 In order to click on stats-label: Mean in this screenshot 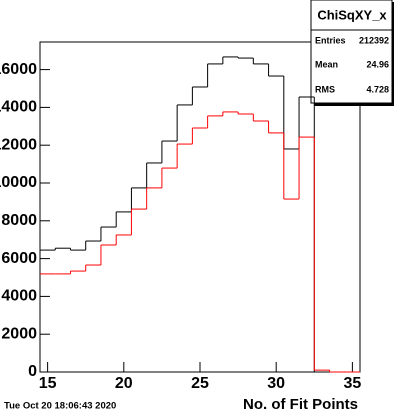, I will do `click(326, 64)`.